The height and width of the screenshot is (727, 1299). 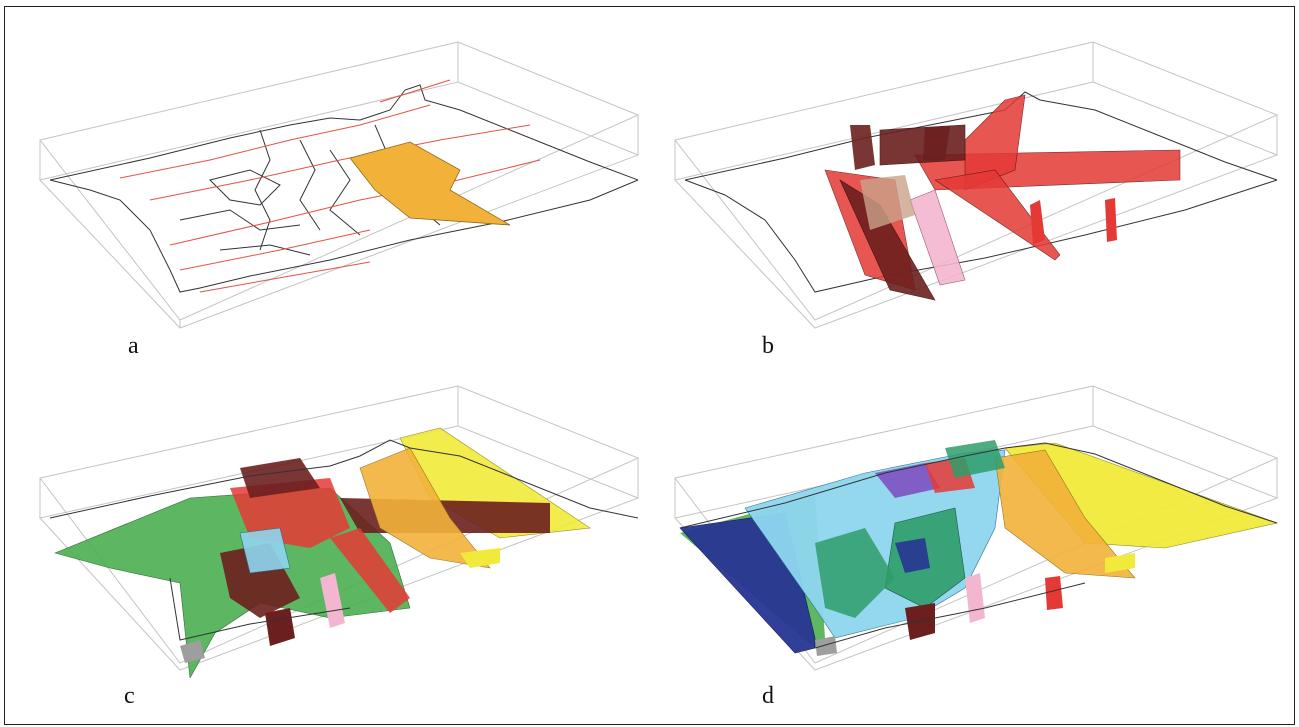 I want to click on panel-label-b: b, so click(x=768, y=346).